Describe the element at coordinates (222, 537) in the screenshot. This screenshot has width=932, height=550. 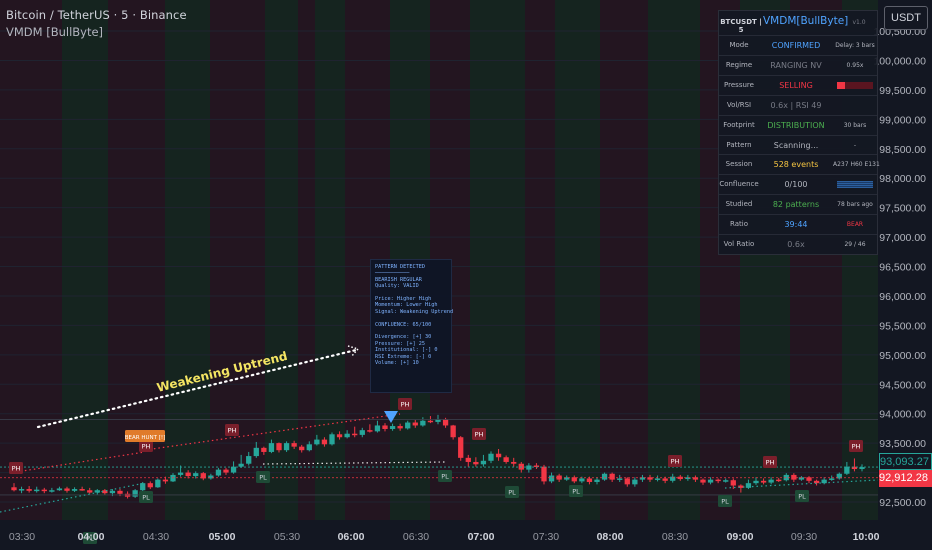
I see `x-axis-tick: 05:00` at that location.